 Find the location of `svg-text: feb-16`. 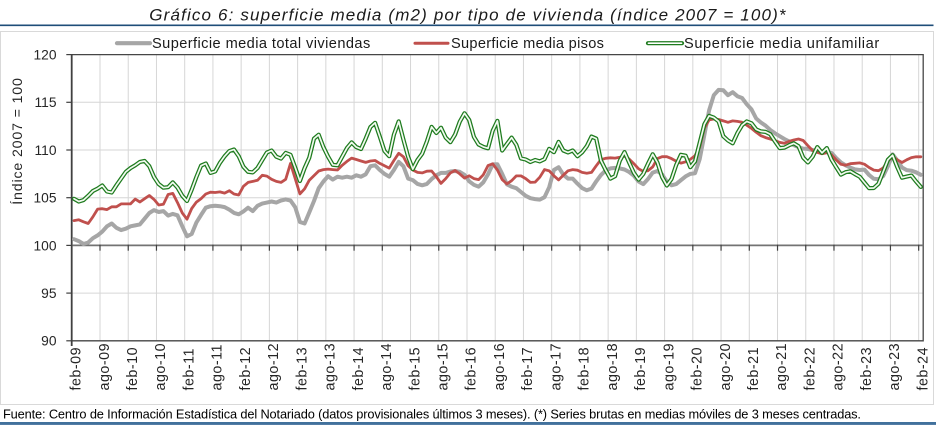

svg-text: feb-16 is located at coordinates (472, 369).